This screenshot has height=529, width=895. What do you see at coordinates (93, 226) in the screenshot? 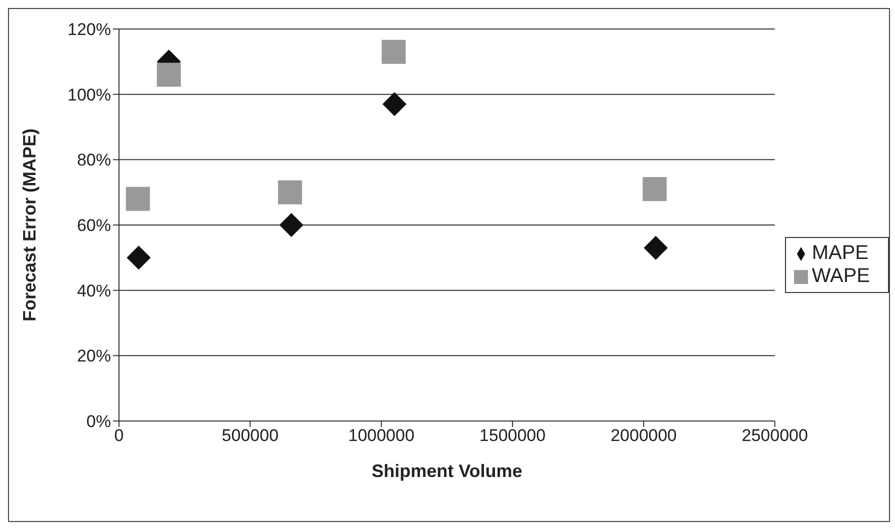
I see `y-tick-label: 60%` at bounding box center [93, 226].